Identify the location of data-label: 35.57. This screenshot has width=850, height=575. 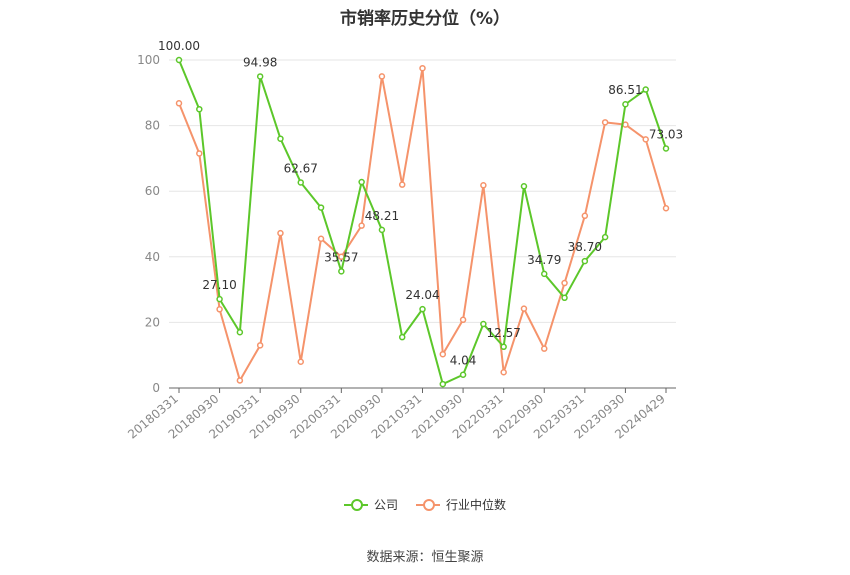
(341, 257).